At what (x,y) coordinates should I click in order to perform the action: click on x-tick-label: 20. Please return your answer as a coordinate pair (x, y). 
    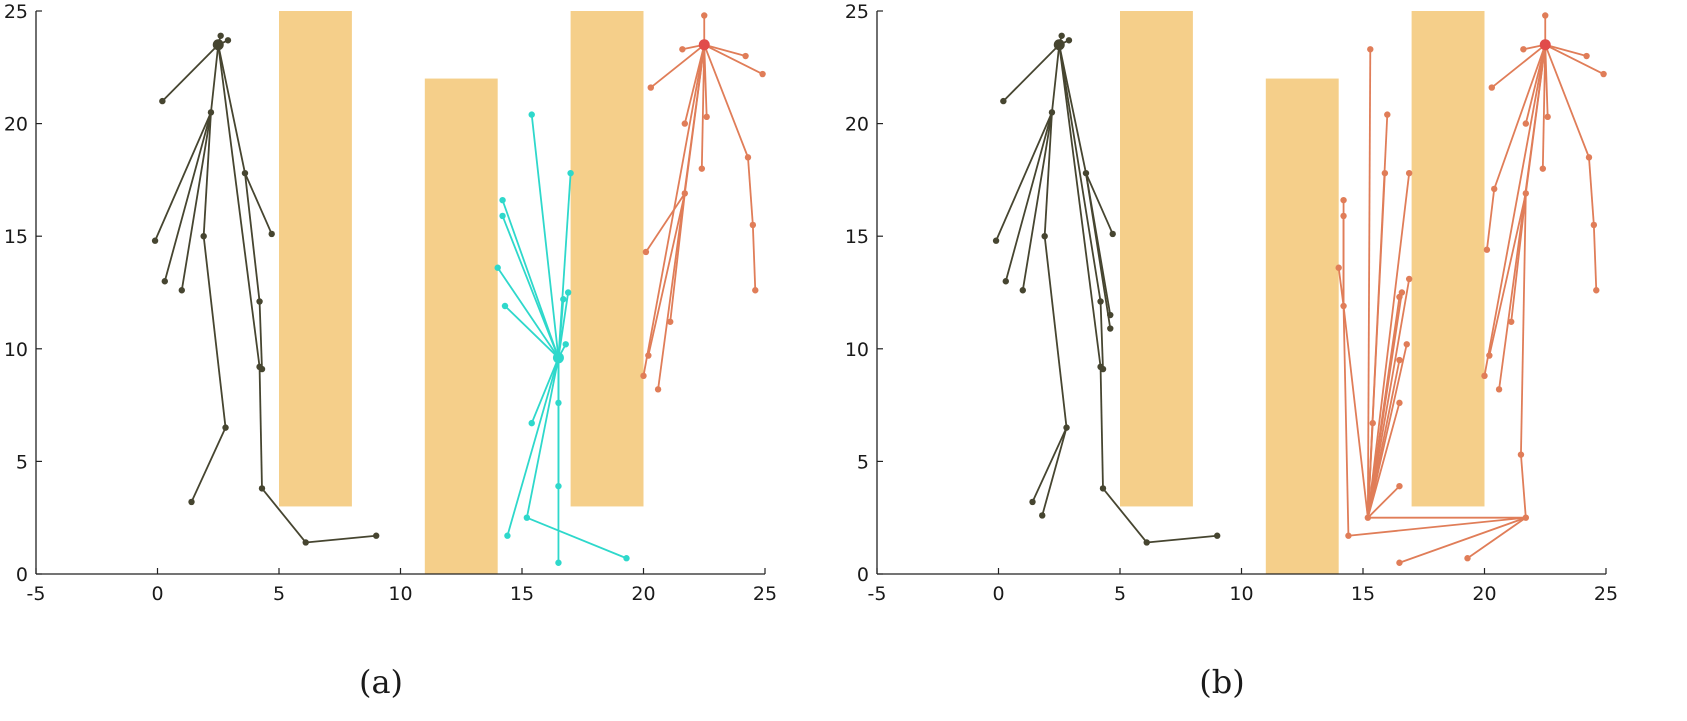
    Looking at the image, I should click on (643, 594).